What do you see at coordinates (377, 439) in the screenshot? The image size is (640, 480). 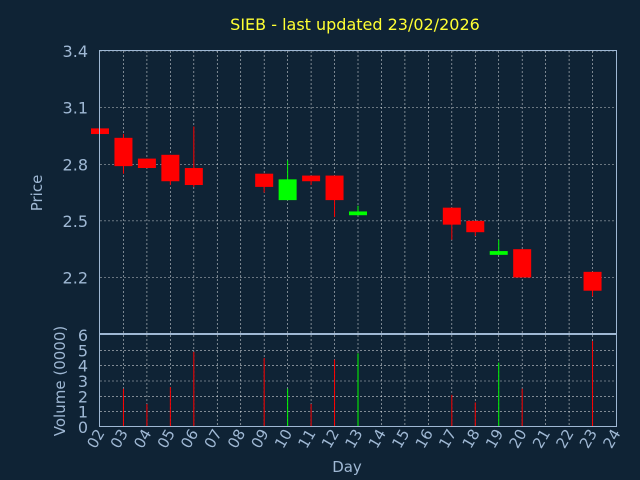 I see `x-tick-label: 14` at bounding box center [377, 439].